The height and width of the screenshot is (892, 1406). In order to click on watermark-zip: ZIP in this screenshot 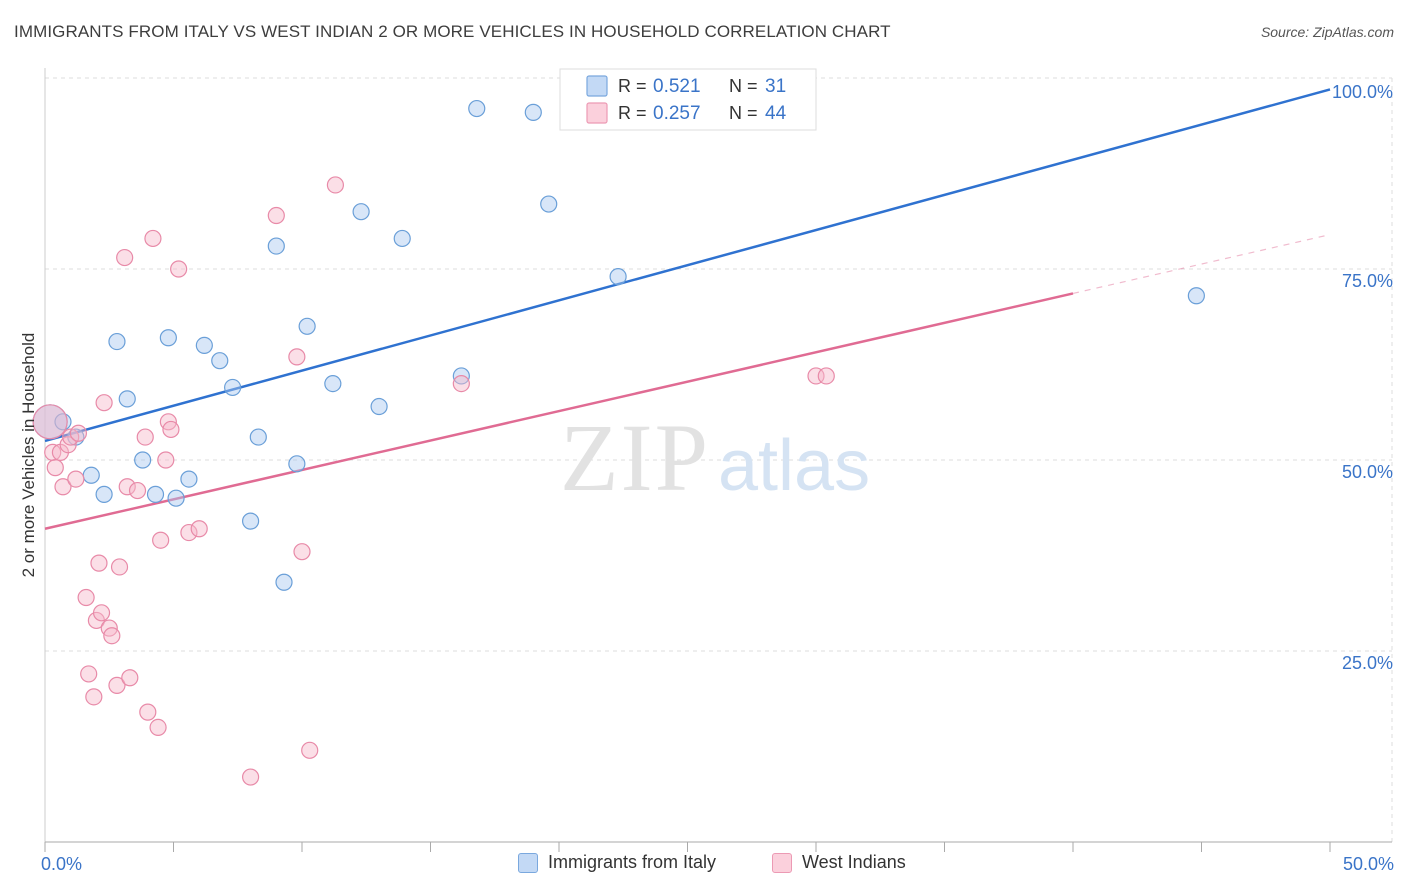, I will do `click(635, 457)`.